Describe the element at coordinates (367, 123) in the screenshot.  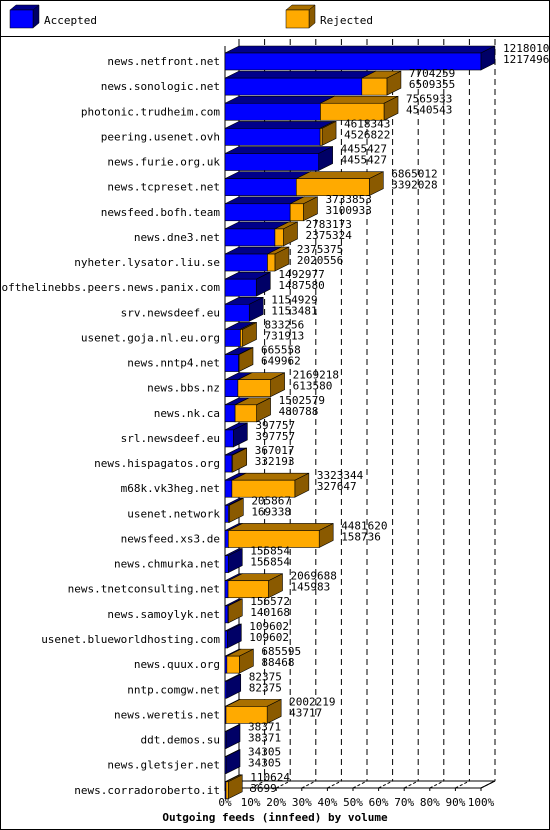
I see `value-label-offered: 4618343` at that location.